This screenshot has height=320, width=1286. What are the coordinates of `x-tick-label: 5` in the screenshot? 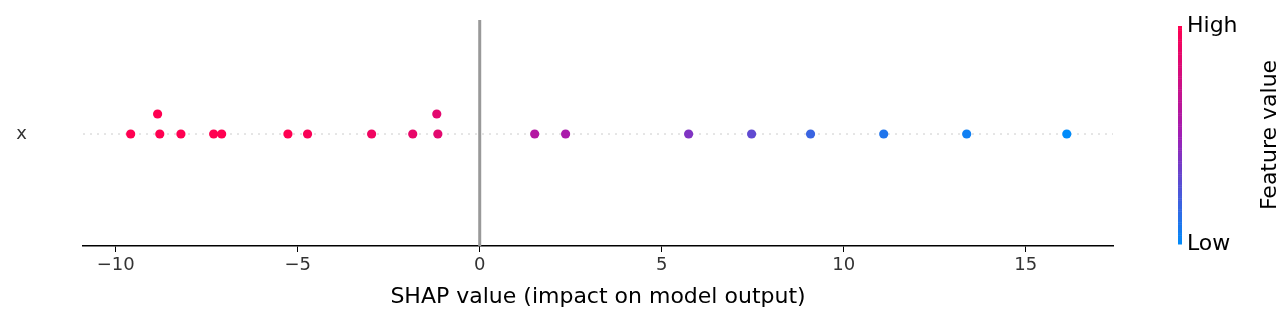 It's located at (661, 264).